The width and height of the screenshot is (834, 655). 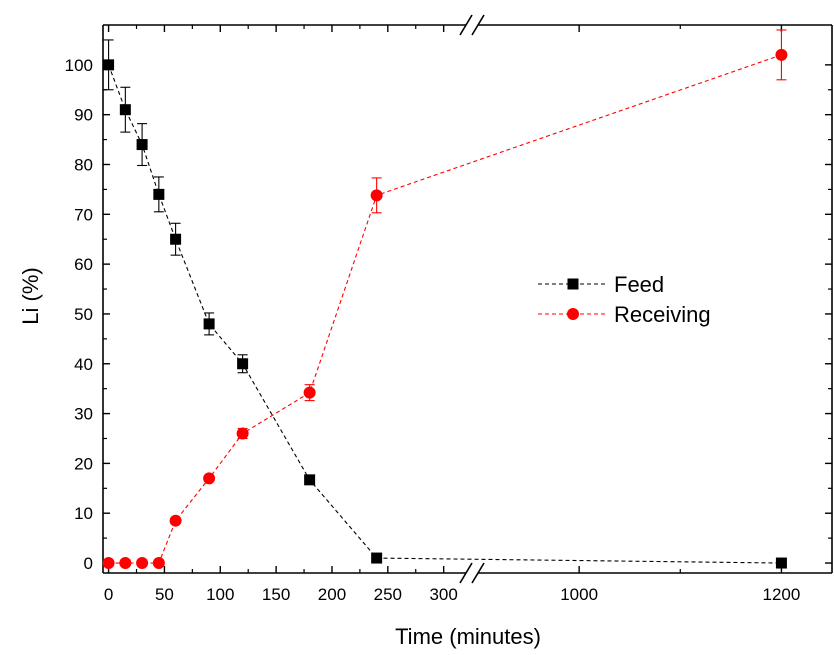 What do you see at coordinates (276, 594) in the screenshot?
I see `x-tick-label: 150` at bounding box center [276, 594].